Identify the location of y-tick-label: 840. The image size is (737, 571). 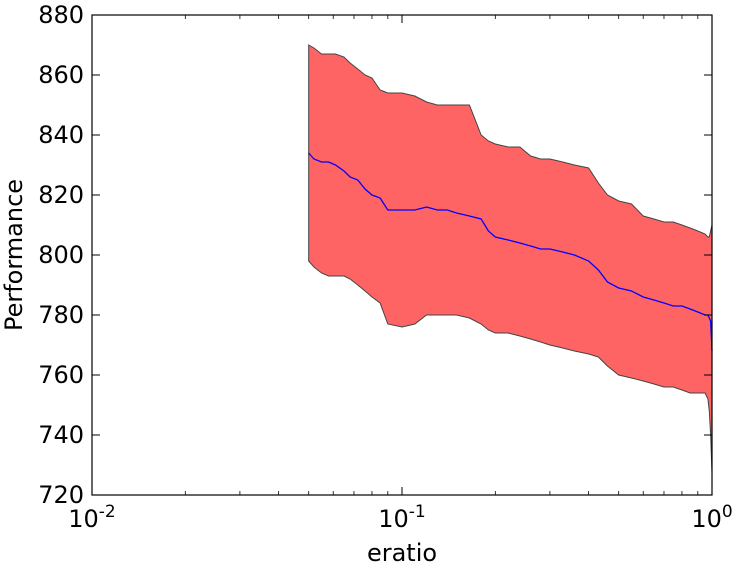
(61, 135).